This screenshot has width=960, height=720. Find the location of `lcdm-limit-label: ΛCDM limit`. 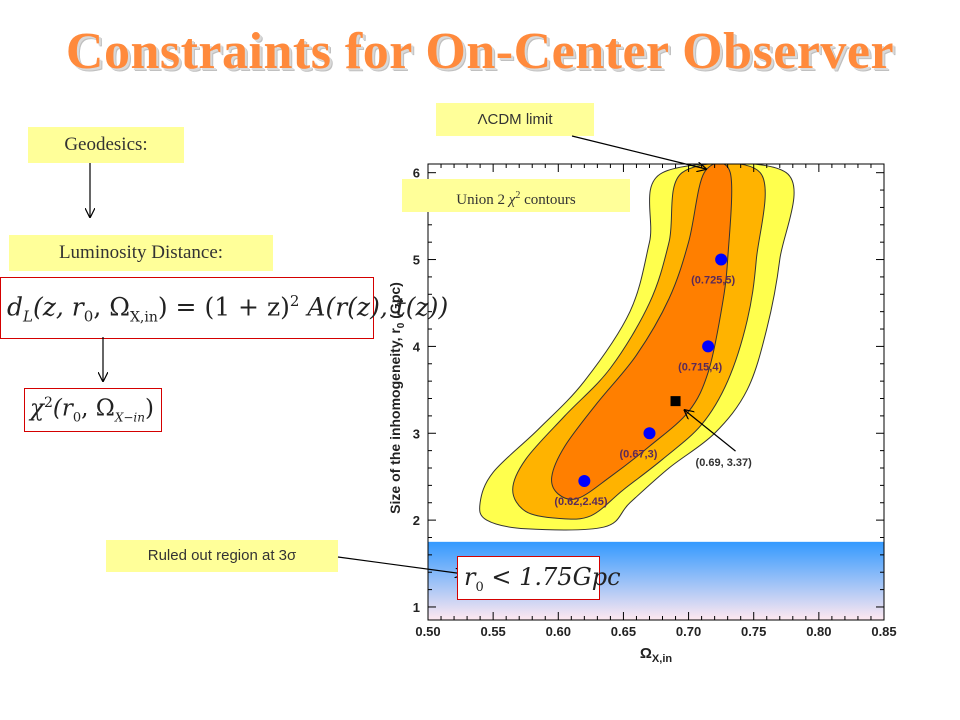

lcdm-limit-label: ΛCDM limit is located at coordinates (515, 119).